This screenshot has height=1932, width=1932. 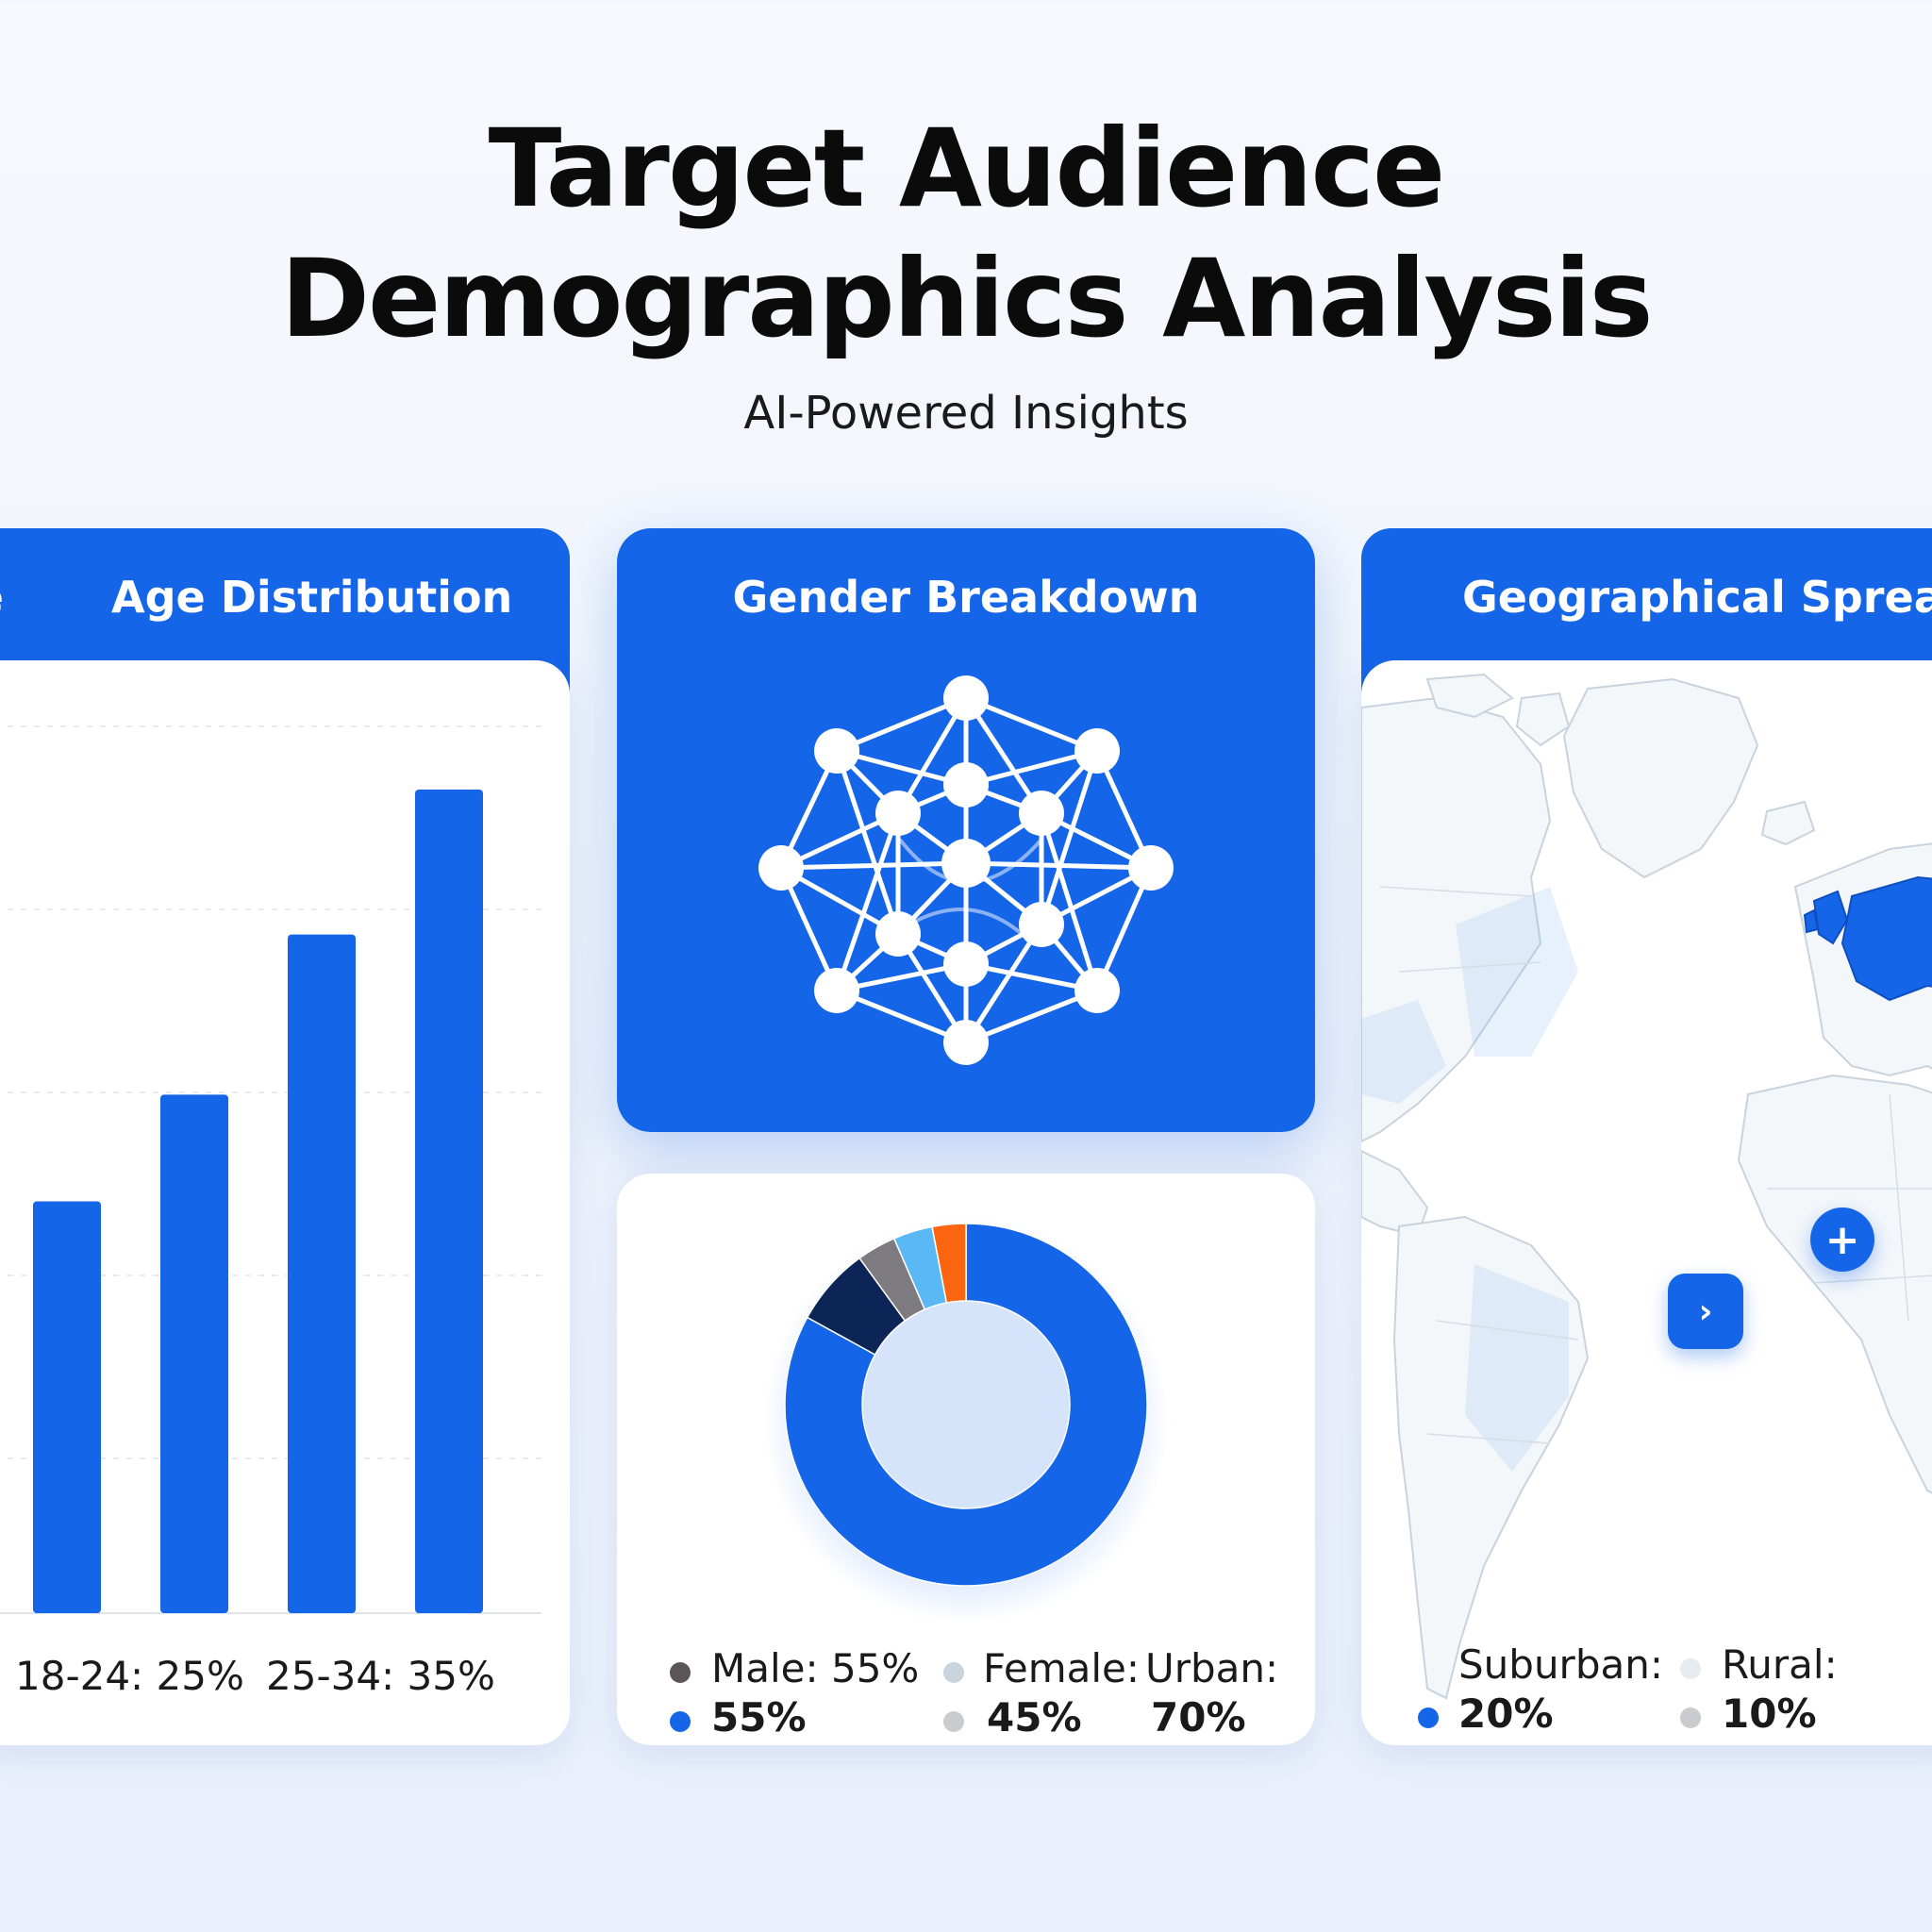 I want to click on gender-donut-panel: Male: 55% 55% Female: 45% Urban: 70%, so click(x=966, y=1459).